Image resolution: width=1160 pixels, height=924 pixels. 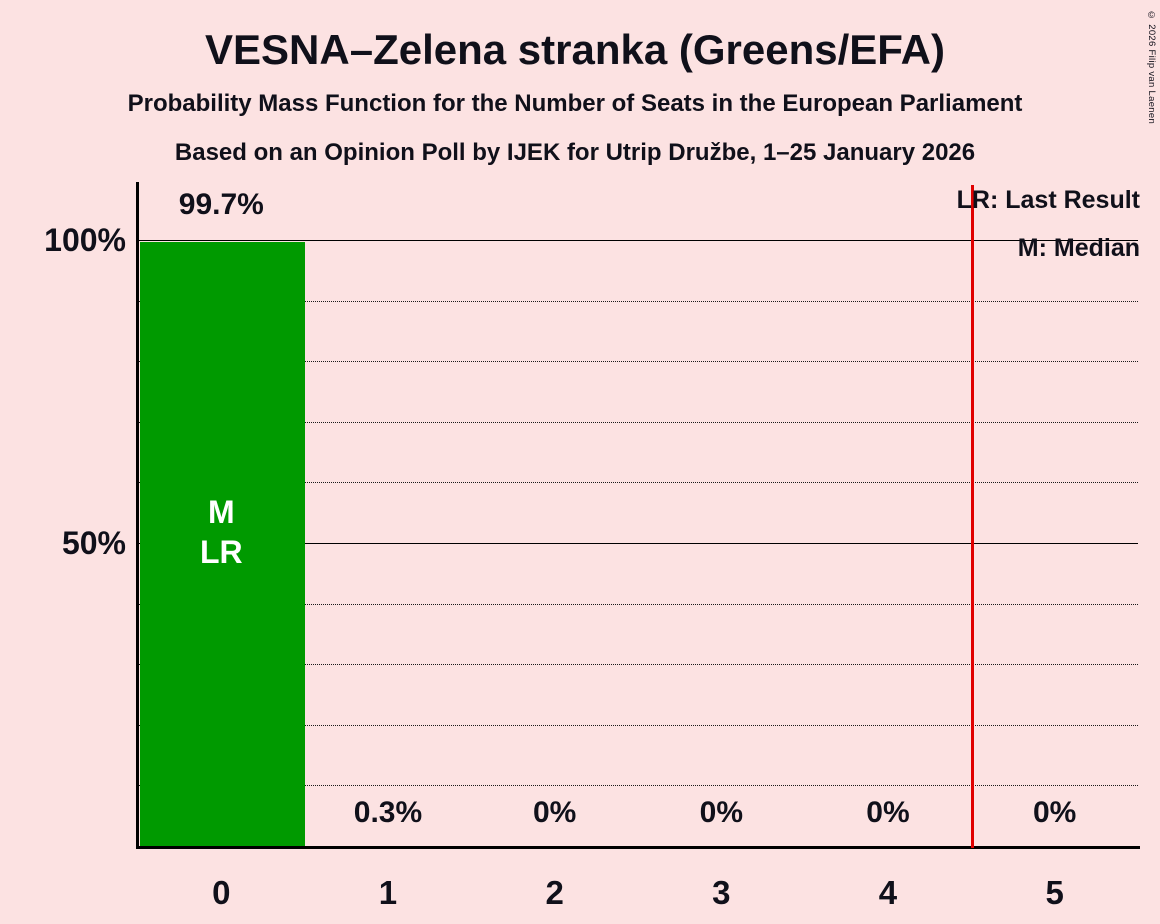 What do you see at coordinates (85, 240) in the screenshot?
I see `y-axis-tick-label-100: 100%` at bounding box center [85, 240].